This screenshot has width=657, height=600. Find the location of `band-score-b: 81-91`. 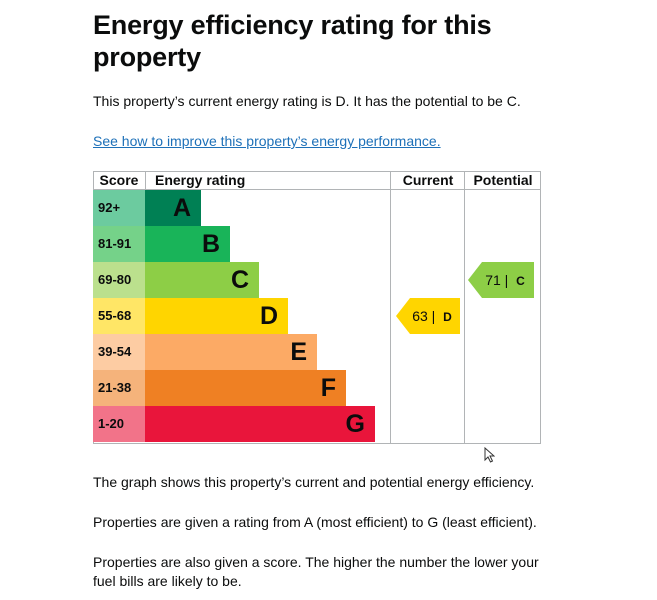

band-score-b: 81-91 is located at coordinates (119, 244).